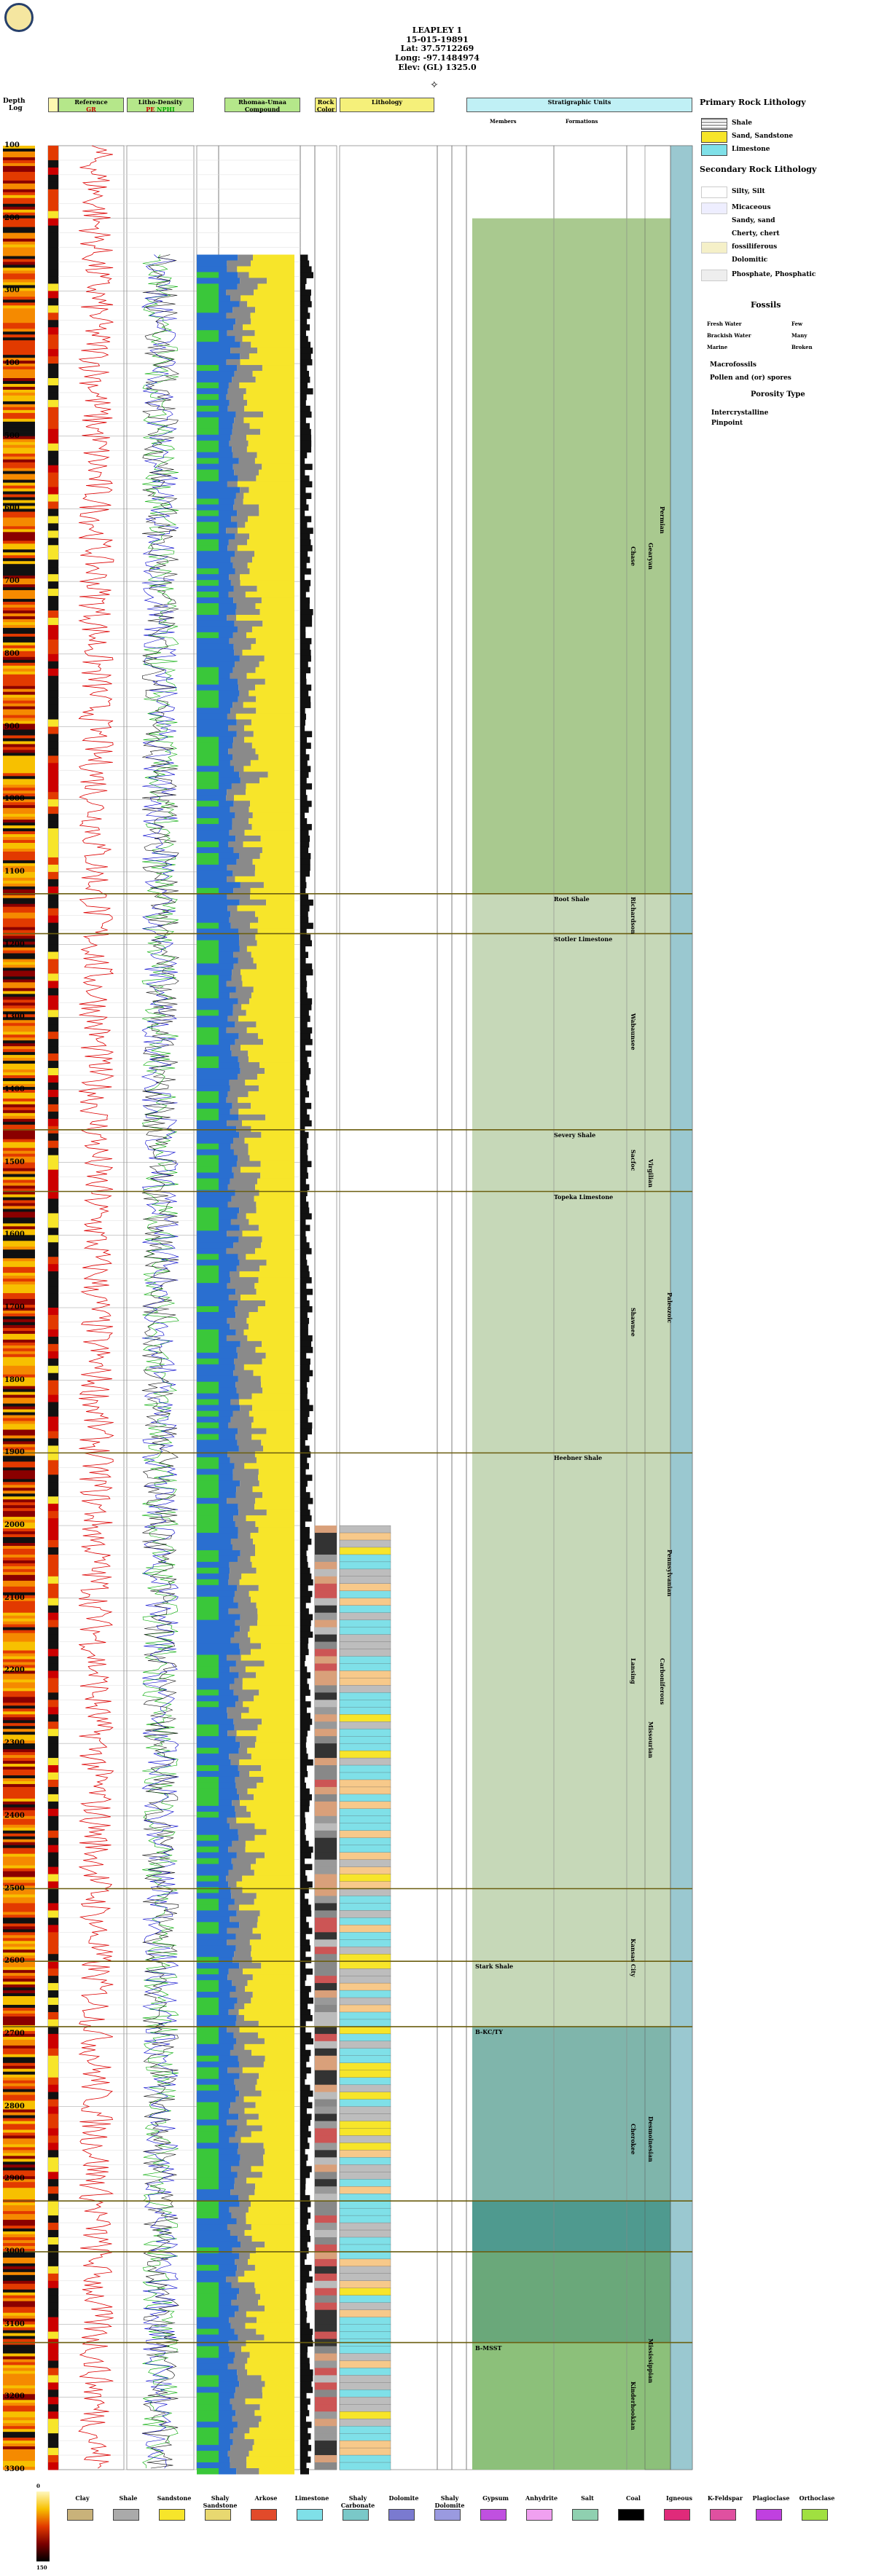 The image size is (876, 2576). What do you see at coordinates (448, 2515) in the screenshot?
I see `bottom-legend-swatch` at bounding box center [448, 2515].